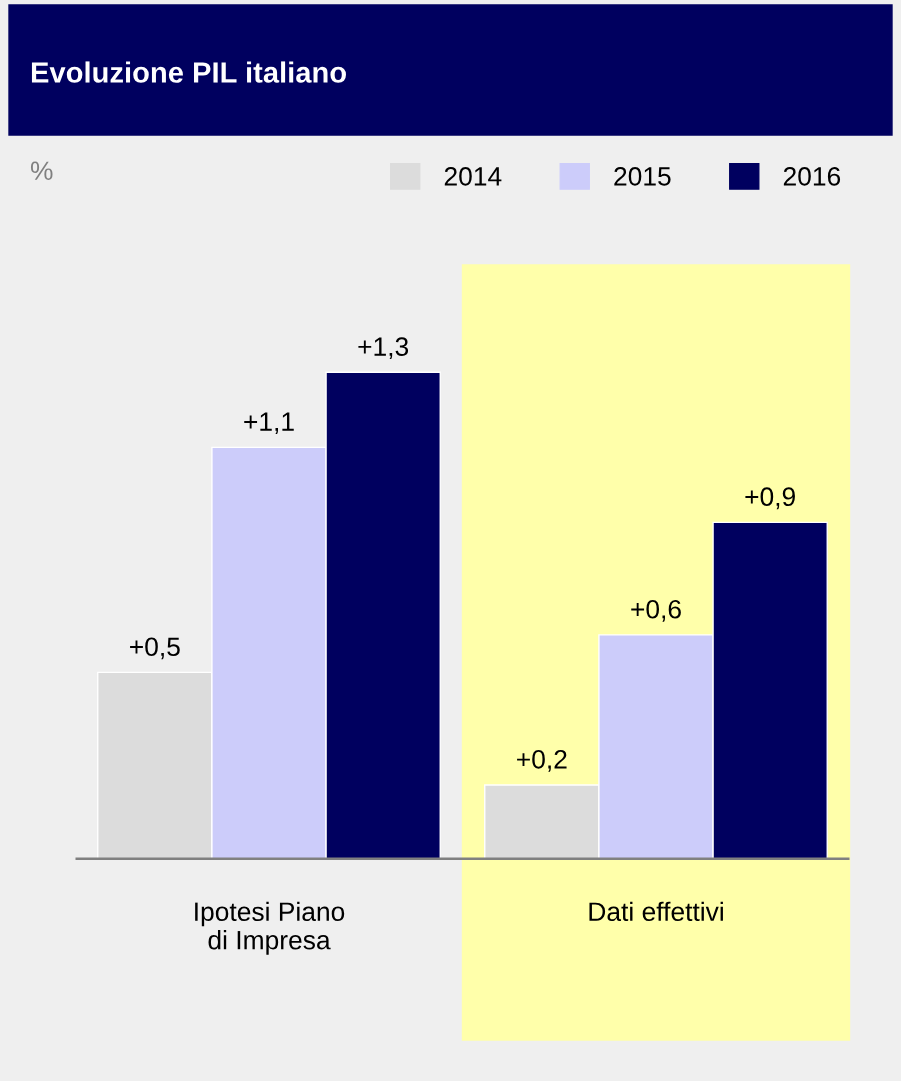 The image size is (901, 1081). Describe the element at coordinates (770, 498) in the screenshot. I see `data-label: +0,9` at that location.